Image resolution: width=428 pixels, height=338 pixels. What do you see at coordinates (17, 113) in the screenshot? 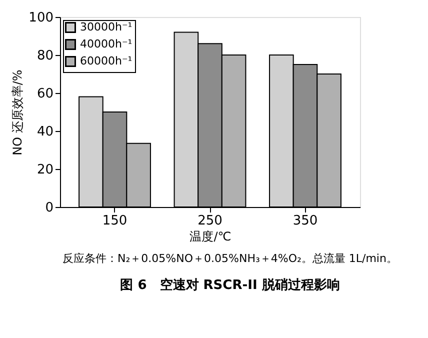
I see `y-axis-title: NO 还原效率/%` at bounding box center [17, 113].